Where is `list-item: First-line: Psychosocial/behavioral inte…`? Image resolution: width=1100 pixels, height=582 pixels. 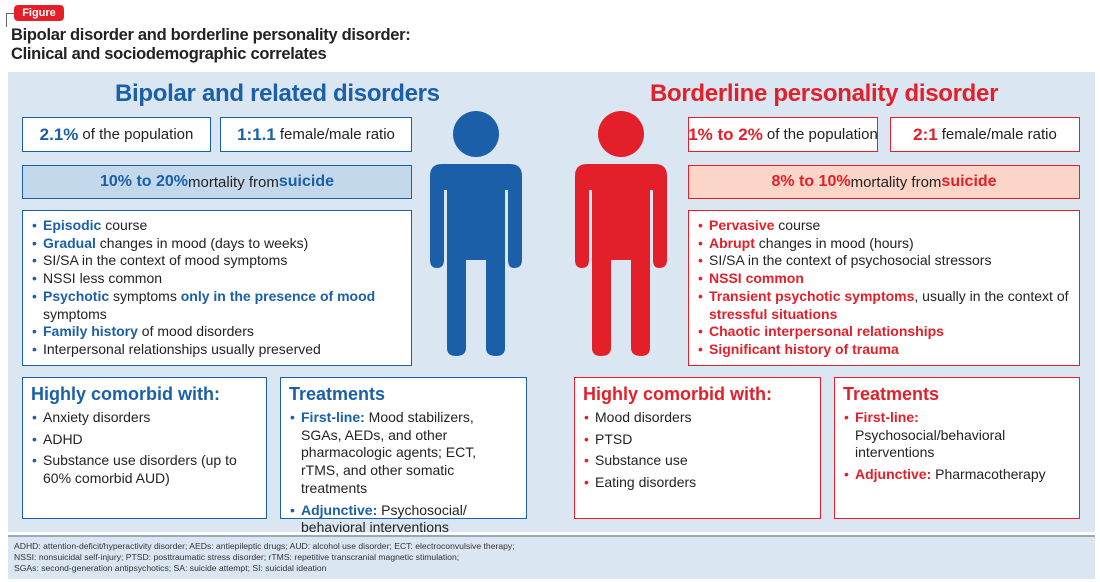
list-item: First-line: Psychosocial/behavioral inte… is located at coordinates (957, 435).